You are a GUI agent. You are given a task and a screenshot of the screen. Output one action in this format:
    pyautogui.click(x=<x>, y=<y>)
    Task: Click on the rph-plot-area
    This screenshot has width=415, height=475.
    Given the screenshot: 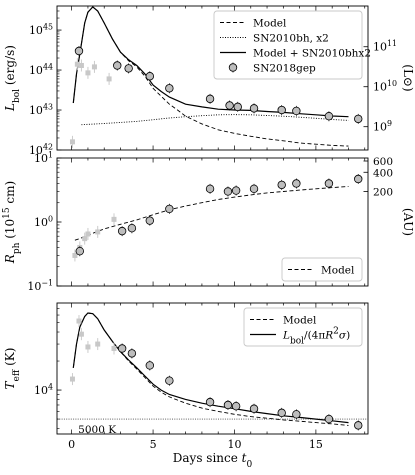 What is the action you would take?
    pyautogui.click(x=217, y=217)
    